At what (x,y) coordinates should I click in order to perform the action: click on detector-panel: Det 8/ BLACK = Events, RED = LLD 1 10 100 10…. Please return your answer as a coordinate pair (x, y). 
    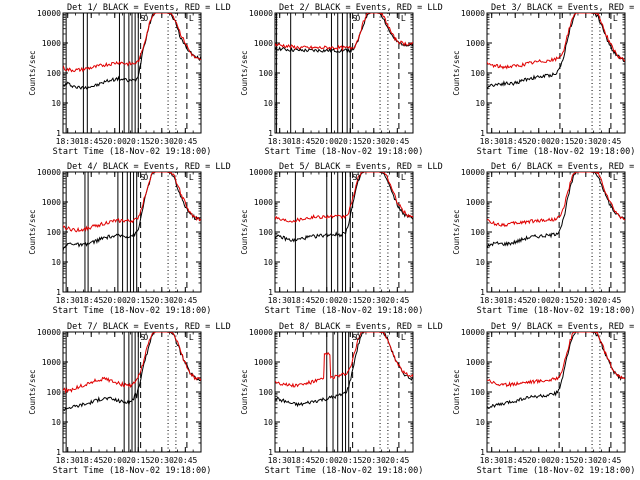
    Looking at the image, I should click on (341, 399).